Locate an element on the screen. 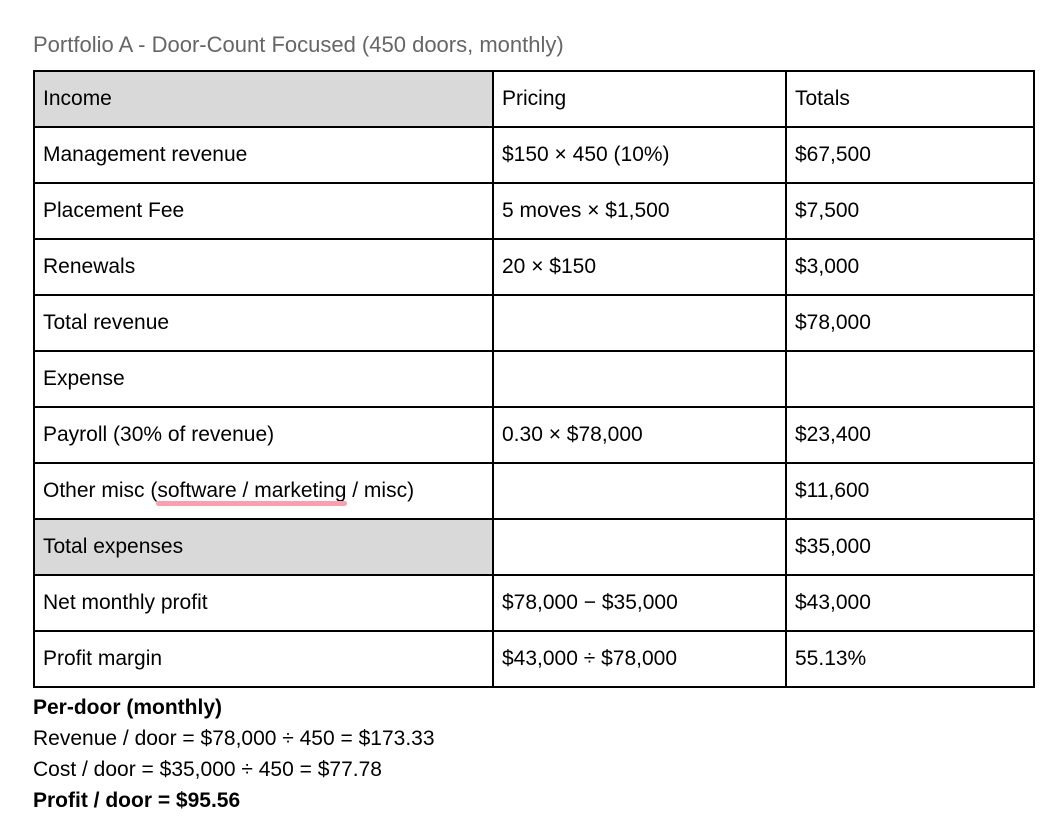  total-expenses-pricing is located at coordinates (639, 547).